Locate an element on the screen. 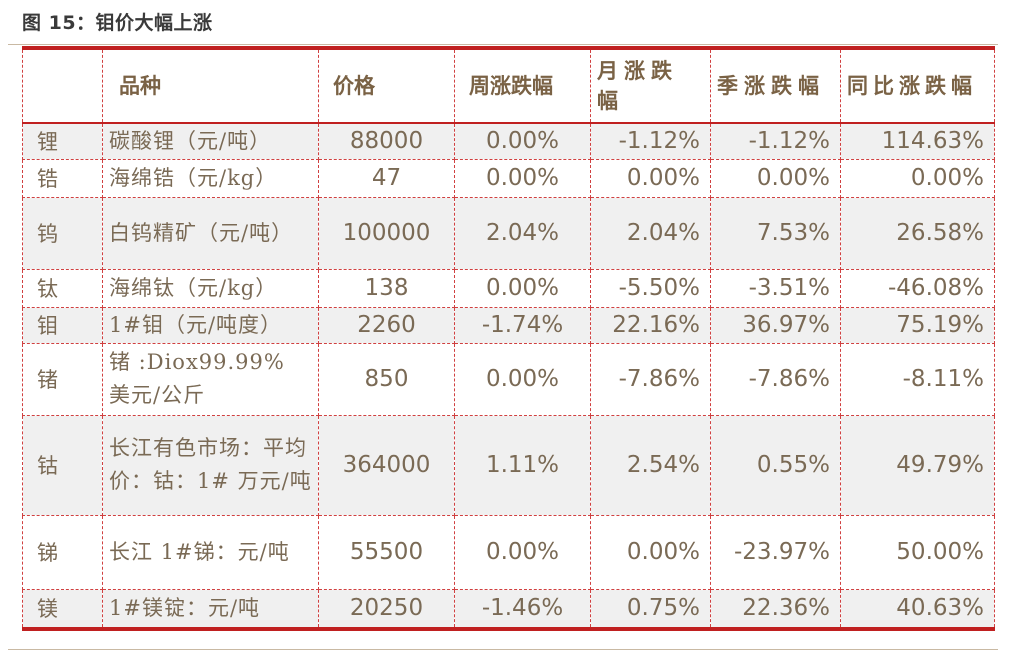 This screenshot has height=659, width=1014. month-change-cell: -5.50% is located at coordinates (650, 288).